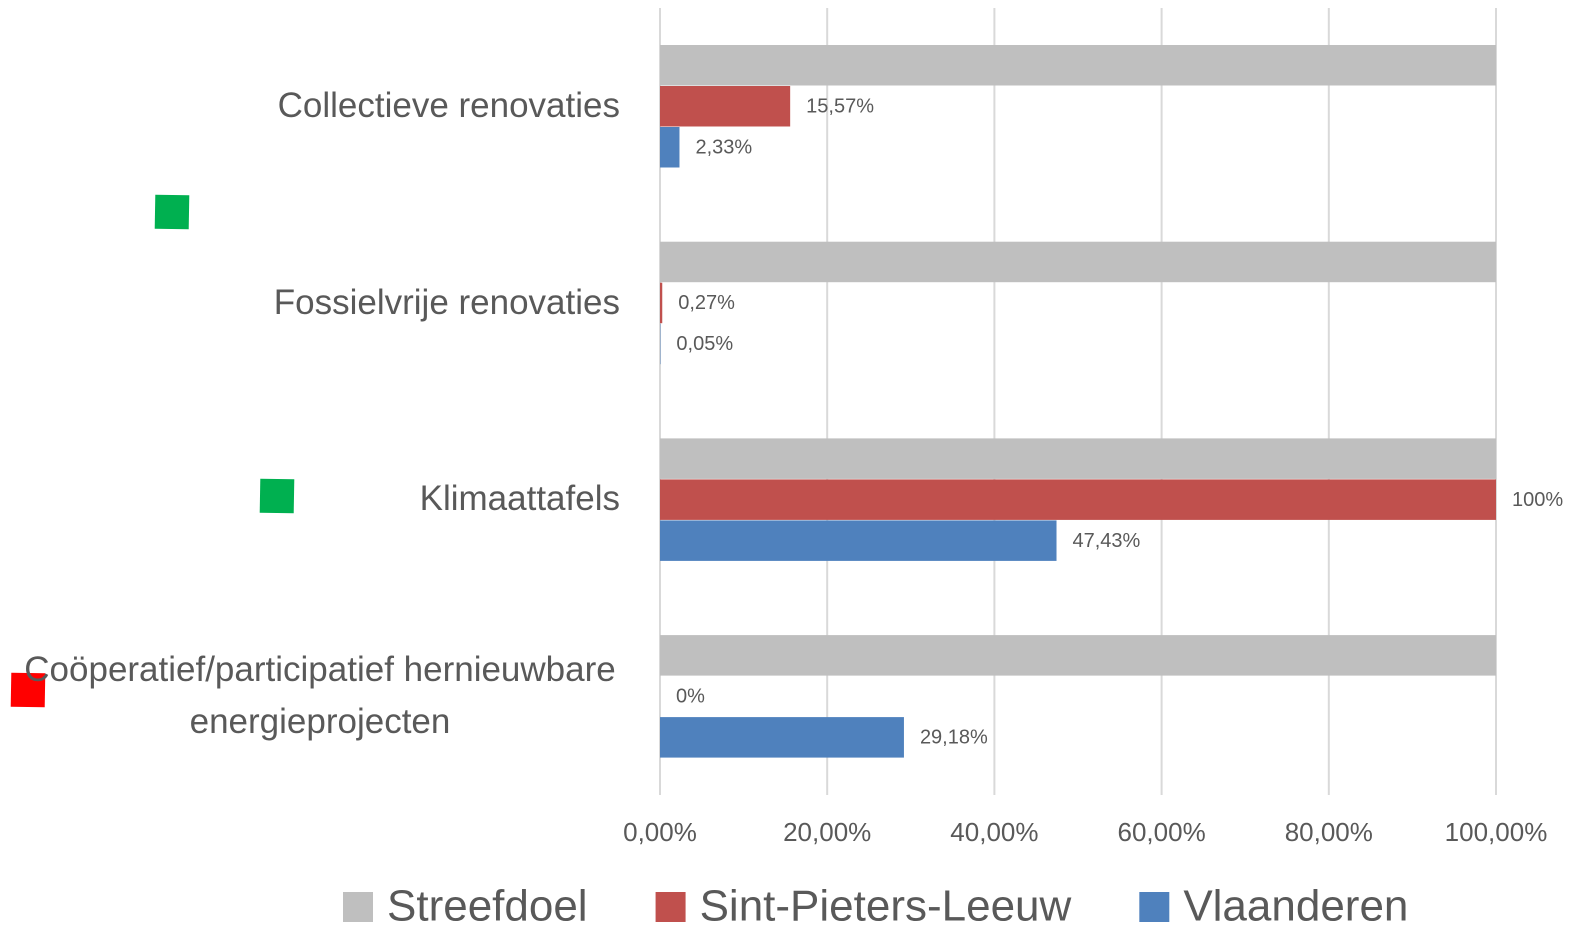 The width and height of the screenshot is (1585, 941). I want to click on x-tick-label: 80,00%, so click(1329, 832).